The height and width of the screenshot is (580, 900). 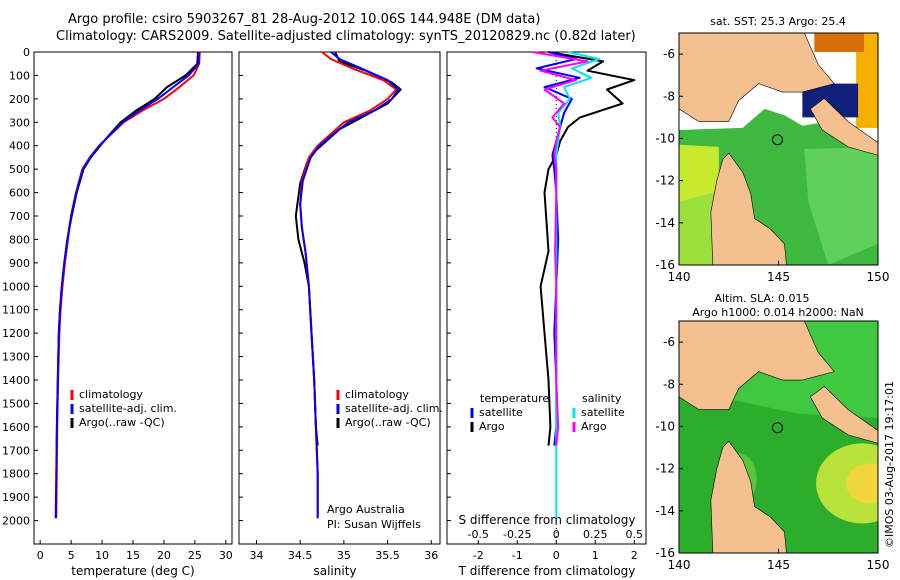 What do you see at coordinates (578, 285) in the screenshot?
I see `diff-s-satellite-line` at bounding box center [578, 285].